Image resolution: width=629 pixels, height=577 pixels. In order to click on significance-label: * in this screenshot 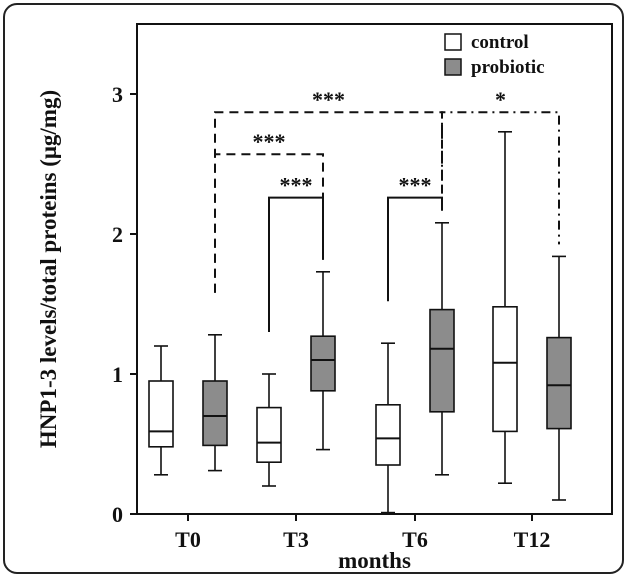, I will do `click(500, 99)`.